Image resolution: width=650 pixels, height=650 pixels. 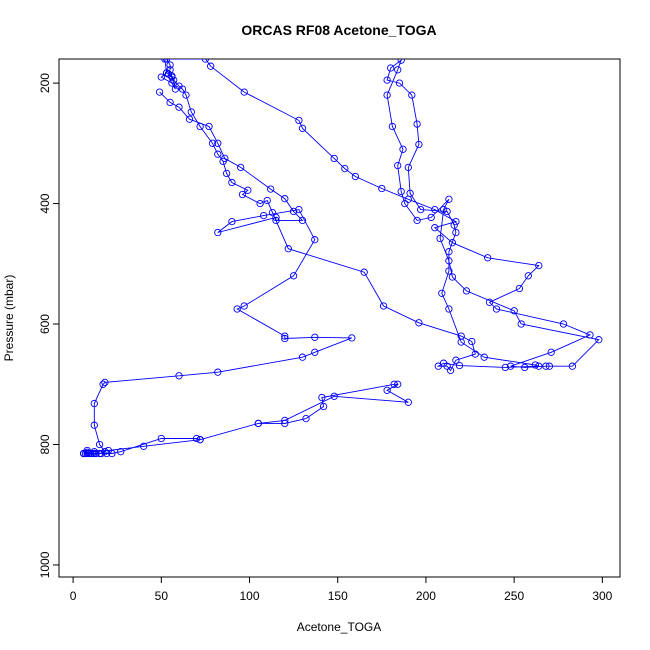 What do you see at coordinates (339, 627) in the screenshot?
I see `x-axis-label: Acetone_TOGA` at bounding box center [339, 627].